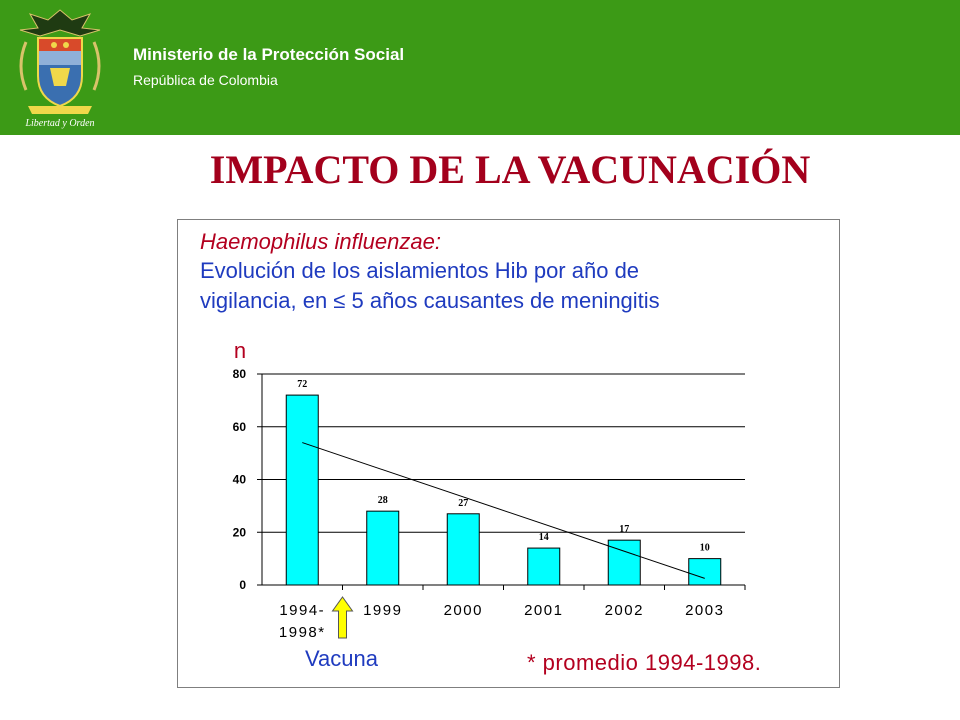 The image size is (960, 720). Describe the element at coordinates (510, 169) in the screenshot. I see `page-title: IMPACTO DE LA VACUNACIÓN` at that location.